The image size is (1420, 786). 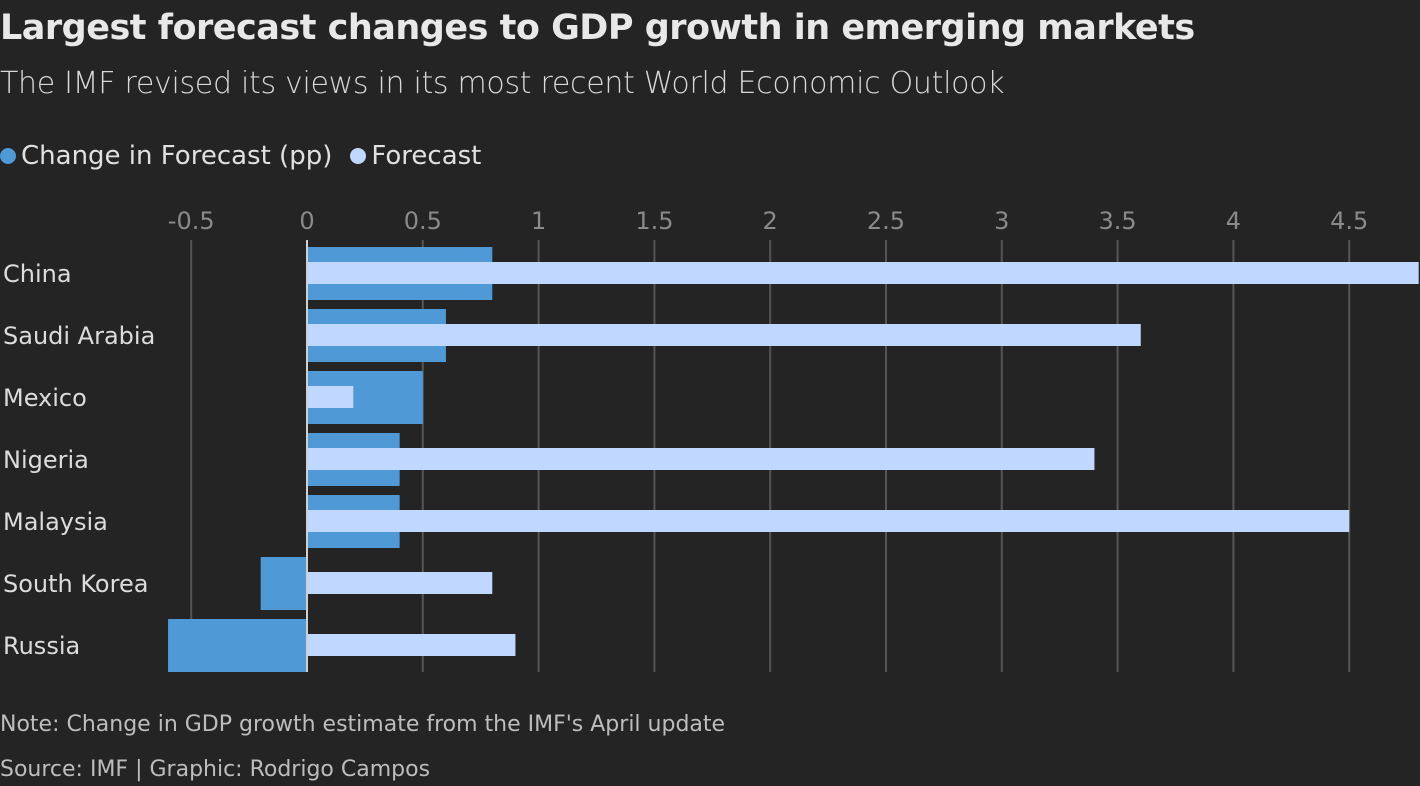 I want to click on category-label: China, so click(x=37, y=274).